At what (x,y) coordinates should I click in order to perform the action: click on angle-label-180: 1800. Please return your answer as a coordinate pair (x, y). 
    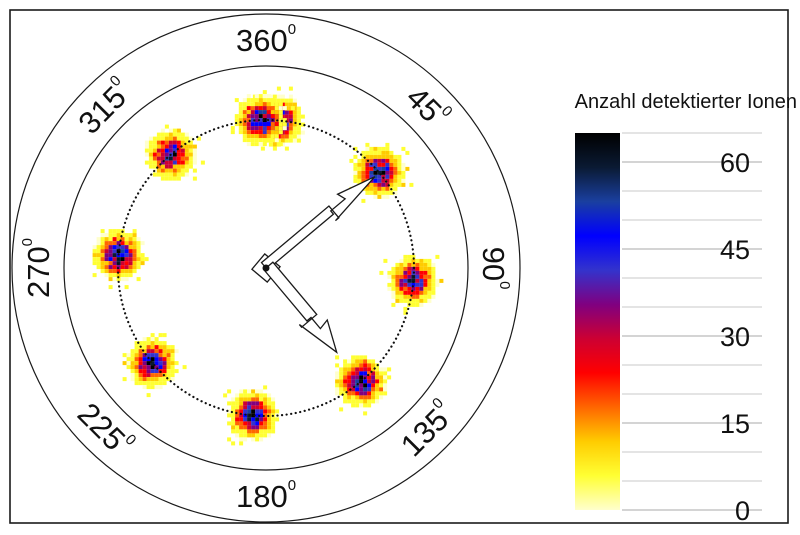
    Looking at the image, I should click on (266, 495).